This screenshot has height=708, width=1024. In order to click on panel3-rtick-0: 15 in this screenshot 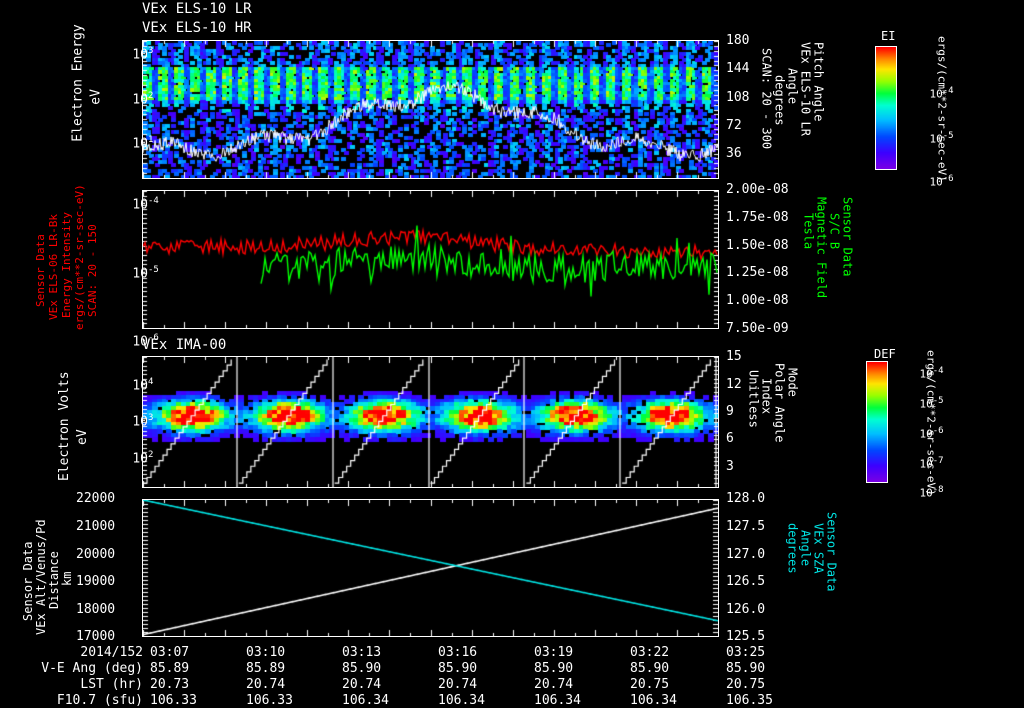, I will do `click(734, 356)`.